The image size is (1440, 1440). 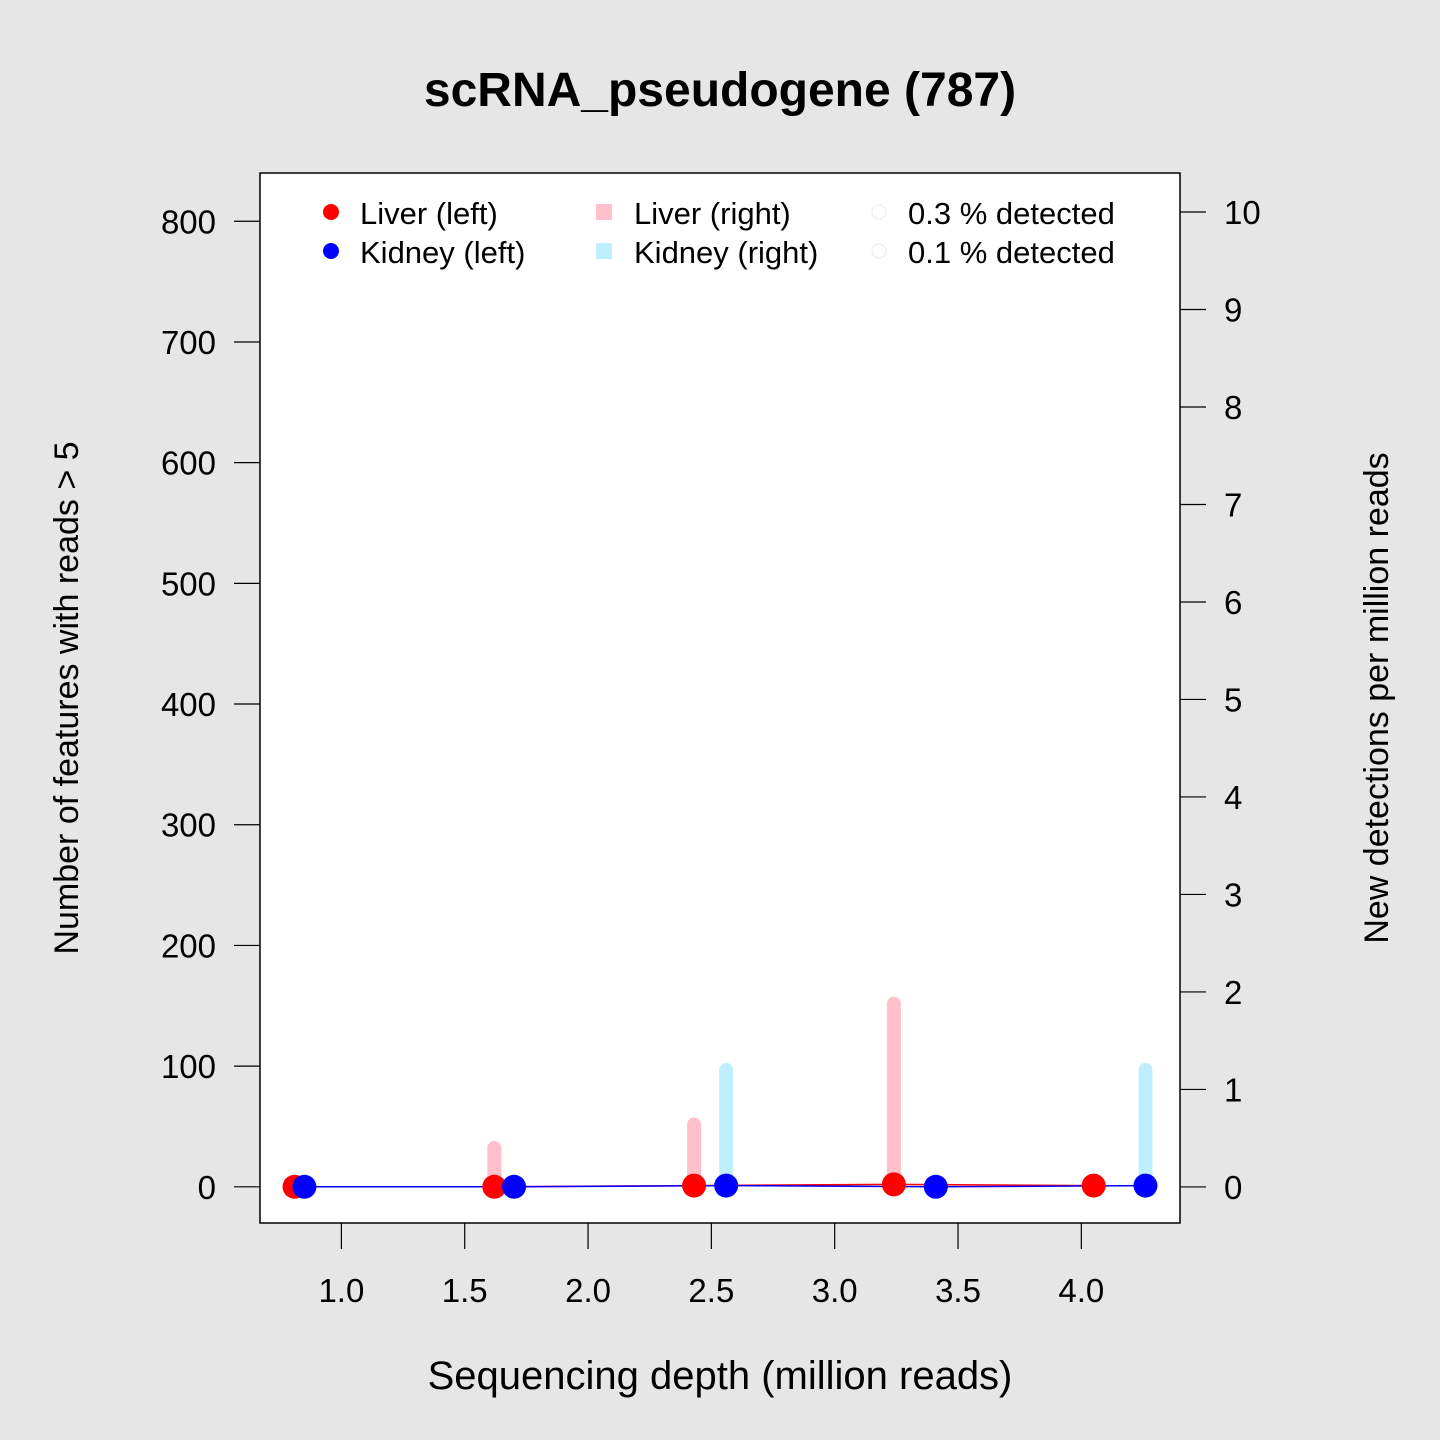 What do you see at coordinates (720, 1376) in the screenshot?
I see `x-axis-label: Sequencing depth (million reads)` at bounding box center [720, 1376].